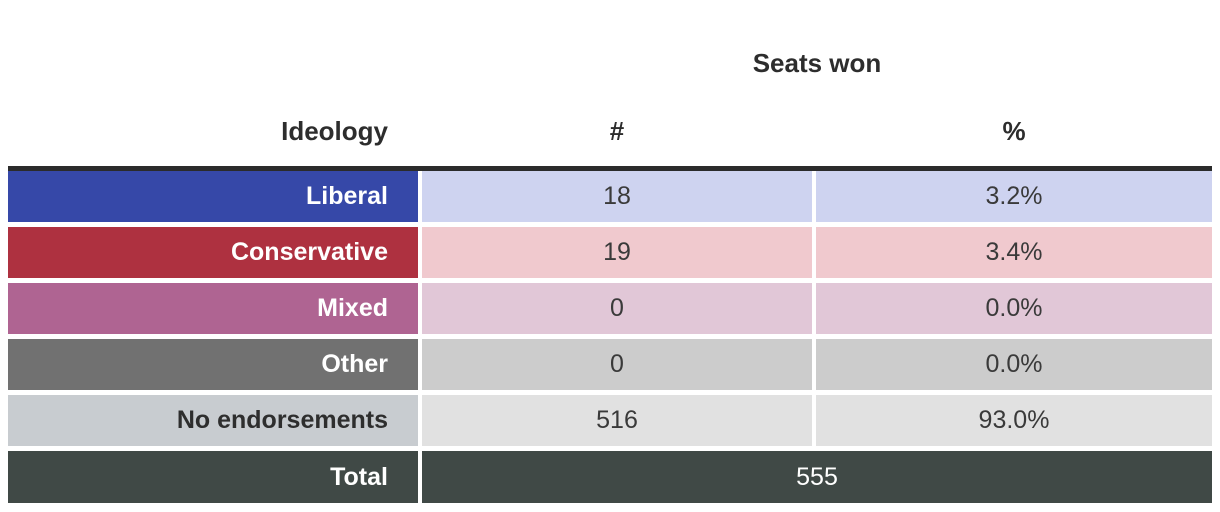 The width and height of the screenshot is (1220, 512). I want to click on row-label-liberal: Liberal, so click(213, 196).